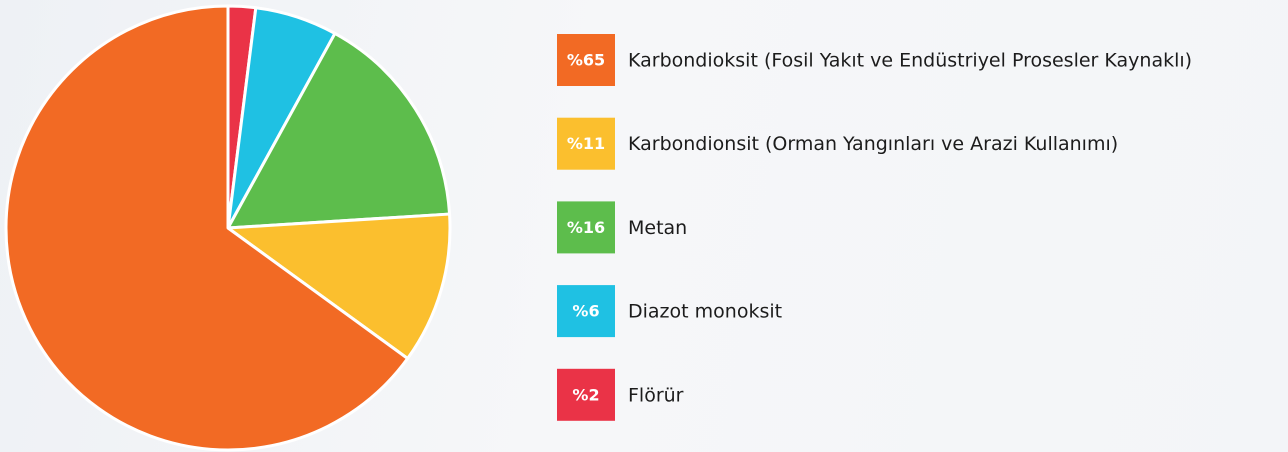 The width and height of the screenshot is (1288, 452). Describe the element at coordinates (705, 312) in the screenshot. I see `legend-label: Diazot monoksit` at that location.